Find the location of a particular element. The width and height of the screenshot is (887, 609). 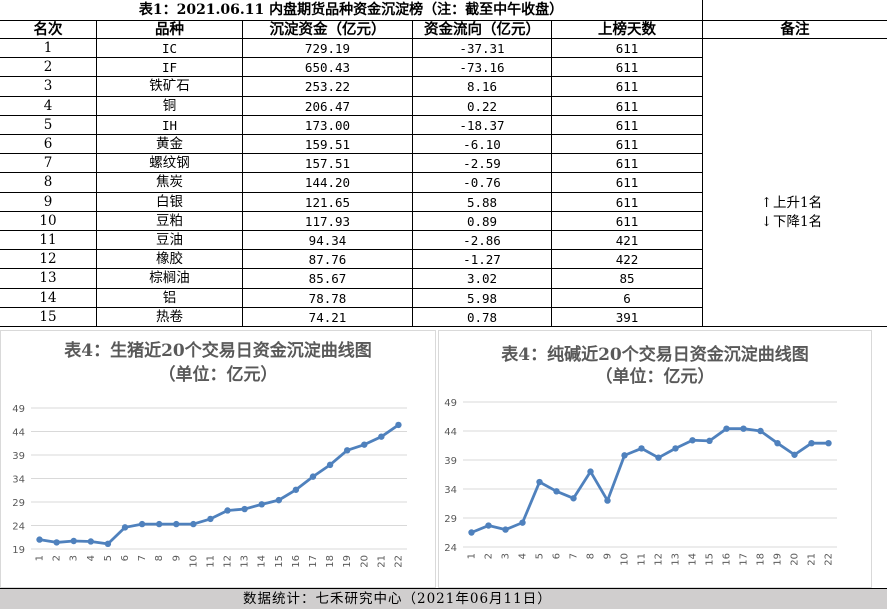

x-tick-label: 8 is located at coordinates (159, 558).